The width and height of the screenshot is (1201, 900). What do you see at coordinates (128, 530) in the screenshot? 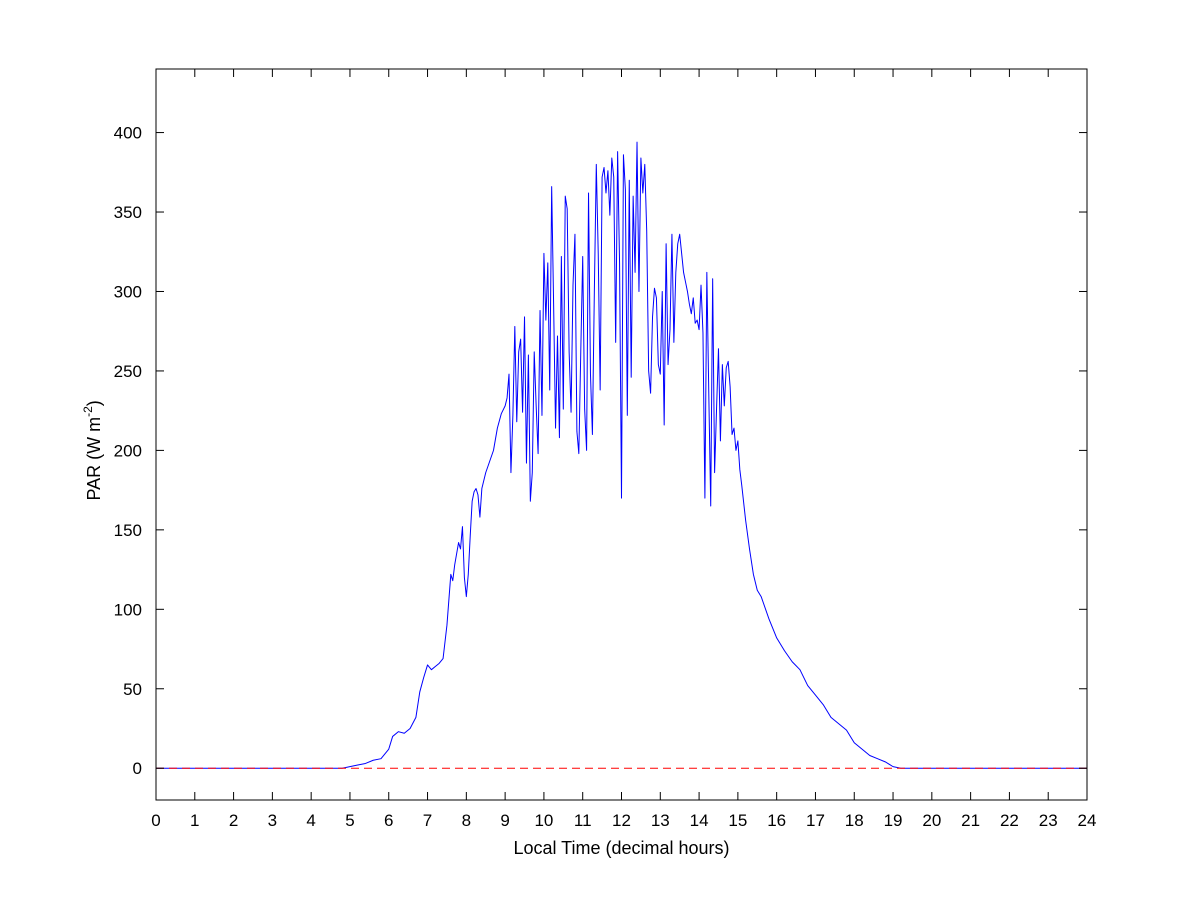
I see `y-tick-label: 150` at bounding box center [128, 530].